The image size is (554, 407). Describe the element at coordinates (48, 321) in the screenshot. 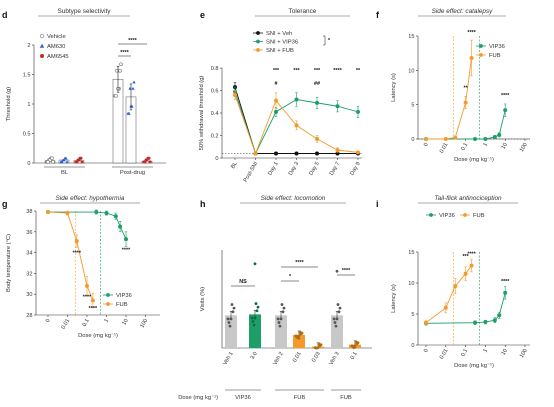

I see `panel-g-xtick-label: 0` at that location.